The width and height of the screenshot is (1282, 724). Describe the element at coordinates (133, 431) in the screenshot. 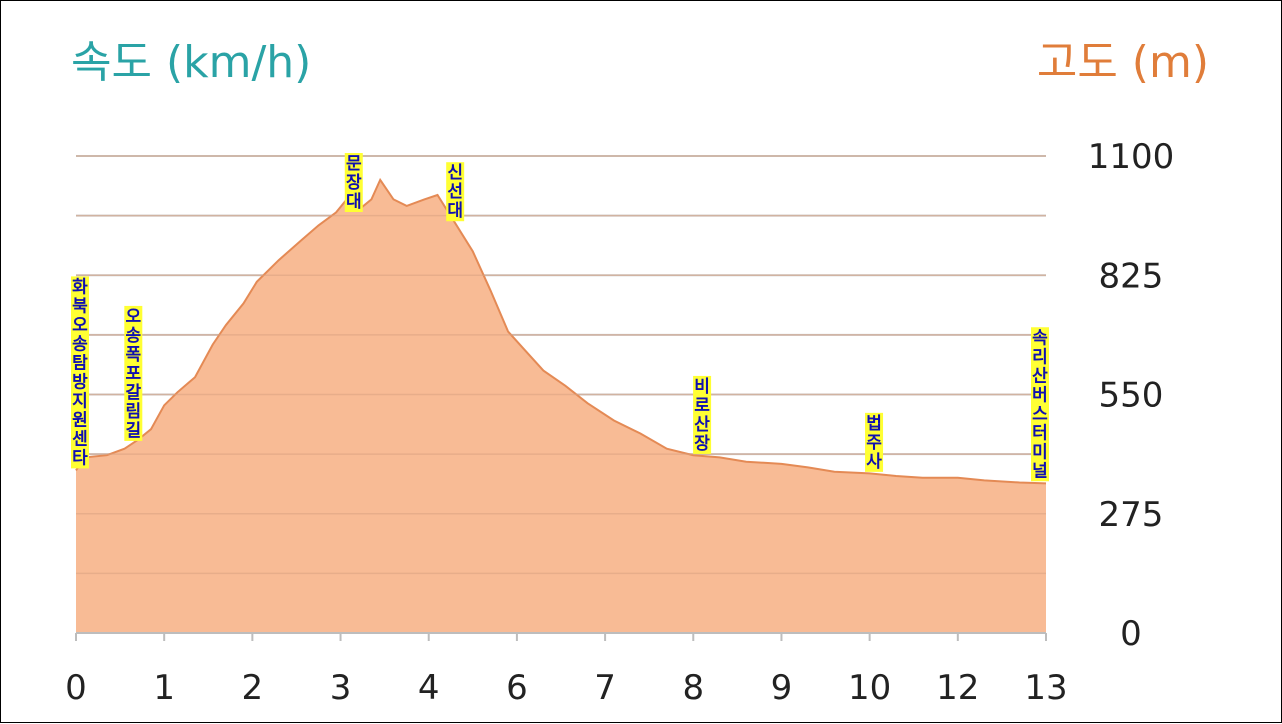

I see `waypoint-label-char: 길` at that location.